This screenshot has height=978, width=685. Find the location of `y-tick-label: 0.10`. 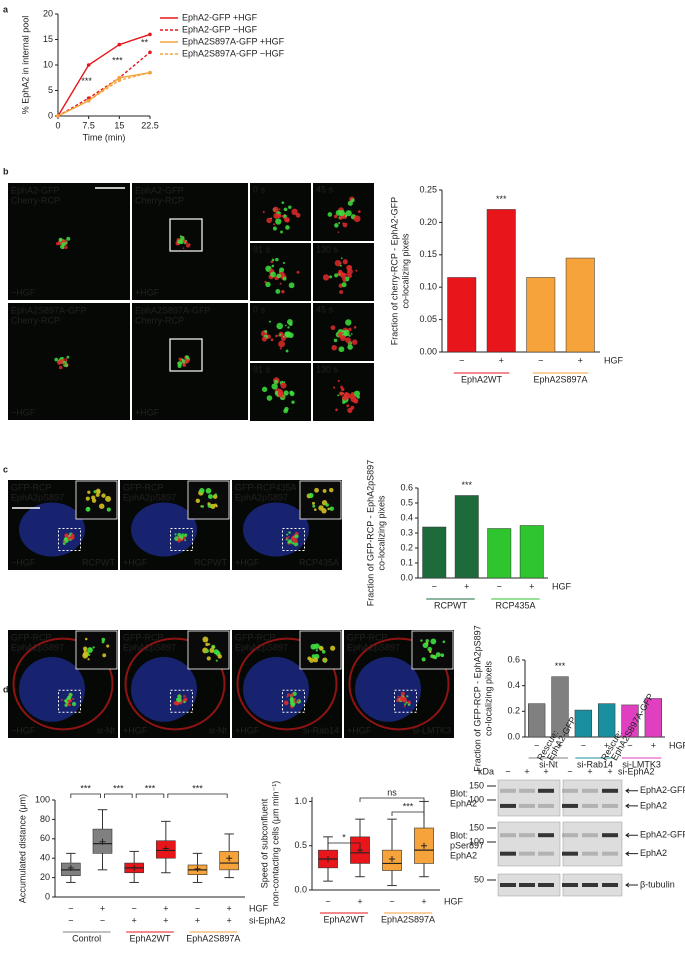

y-tick-label: 0.10 is located at coordinates (428, 287).